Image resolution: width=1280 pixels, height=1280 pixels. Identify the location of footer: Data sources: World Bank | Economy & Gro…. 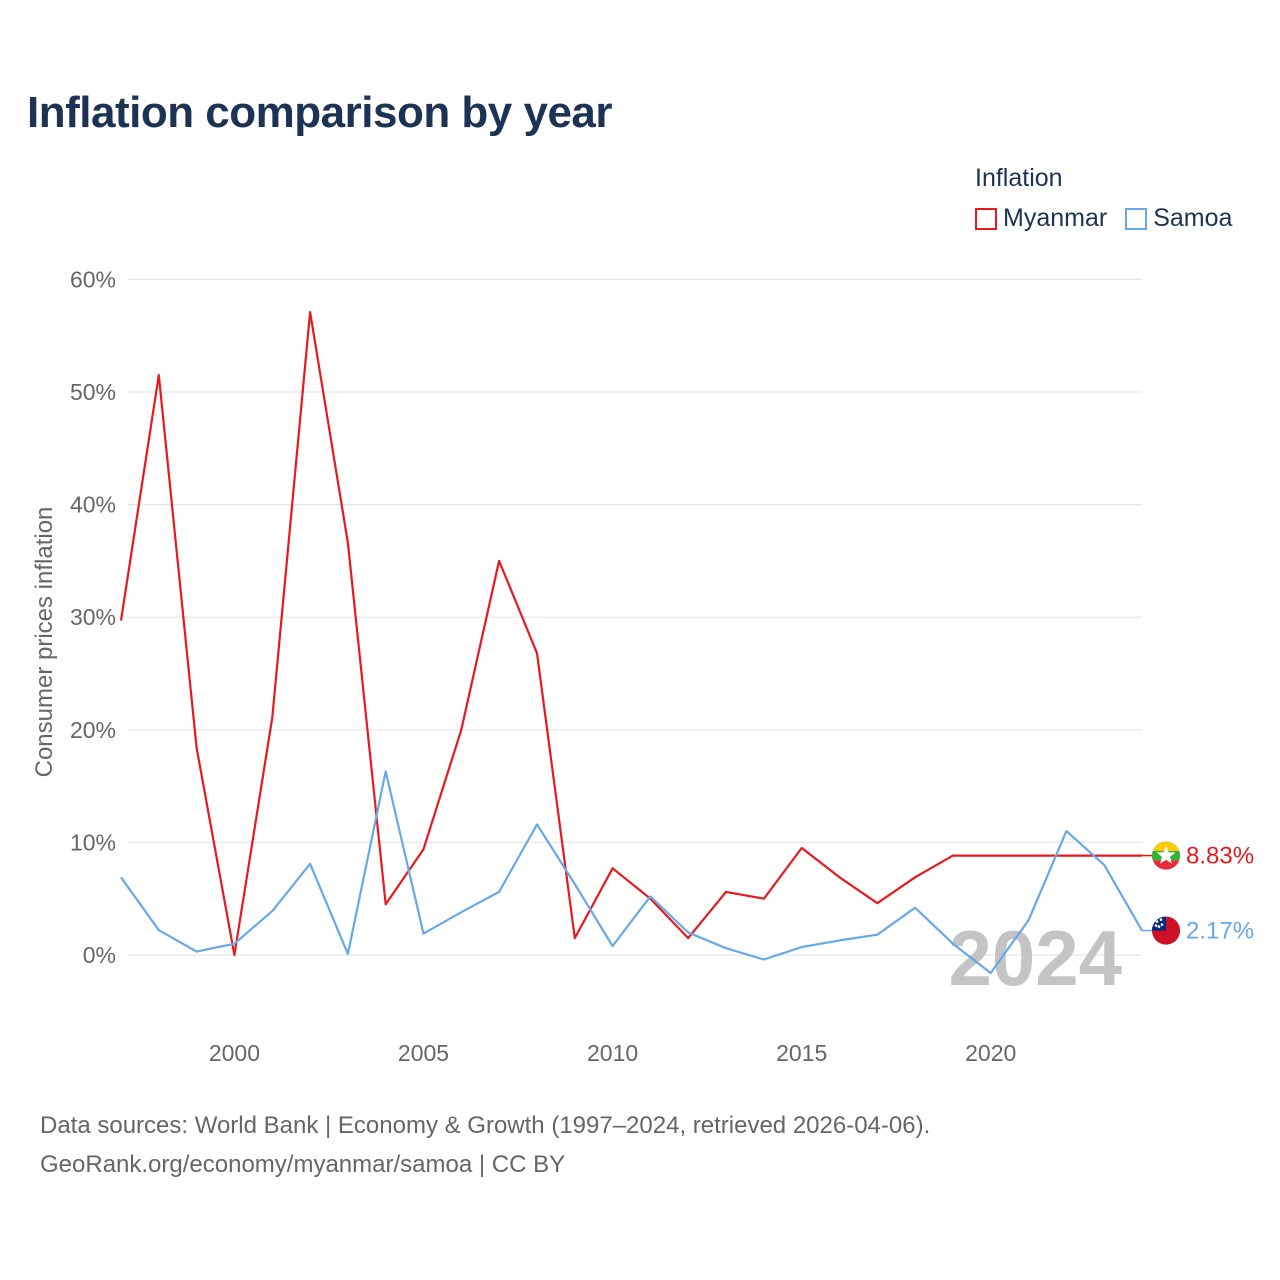
(485, 1145).